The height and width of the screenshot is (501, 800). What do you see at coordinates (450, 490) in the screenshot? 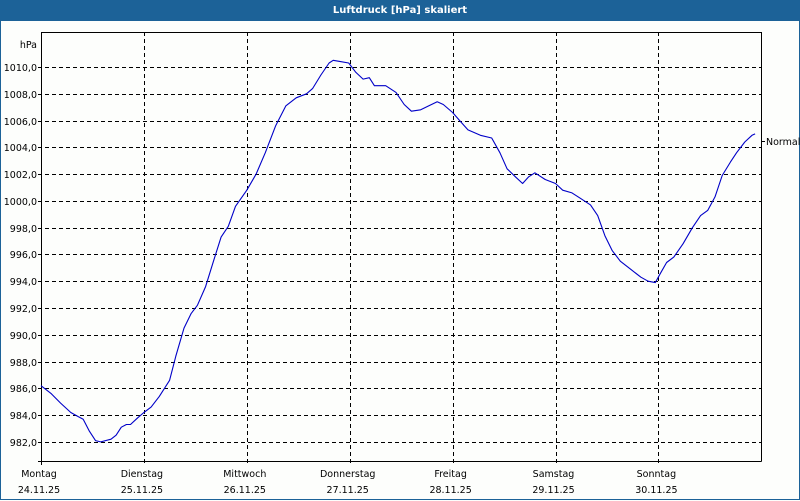
I see `x-tick-date: 28.11.25` at bounding box center [450, 490].